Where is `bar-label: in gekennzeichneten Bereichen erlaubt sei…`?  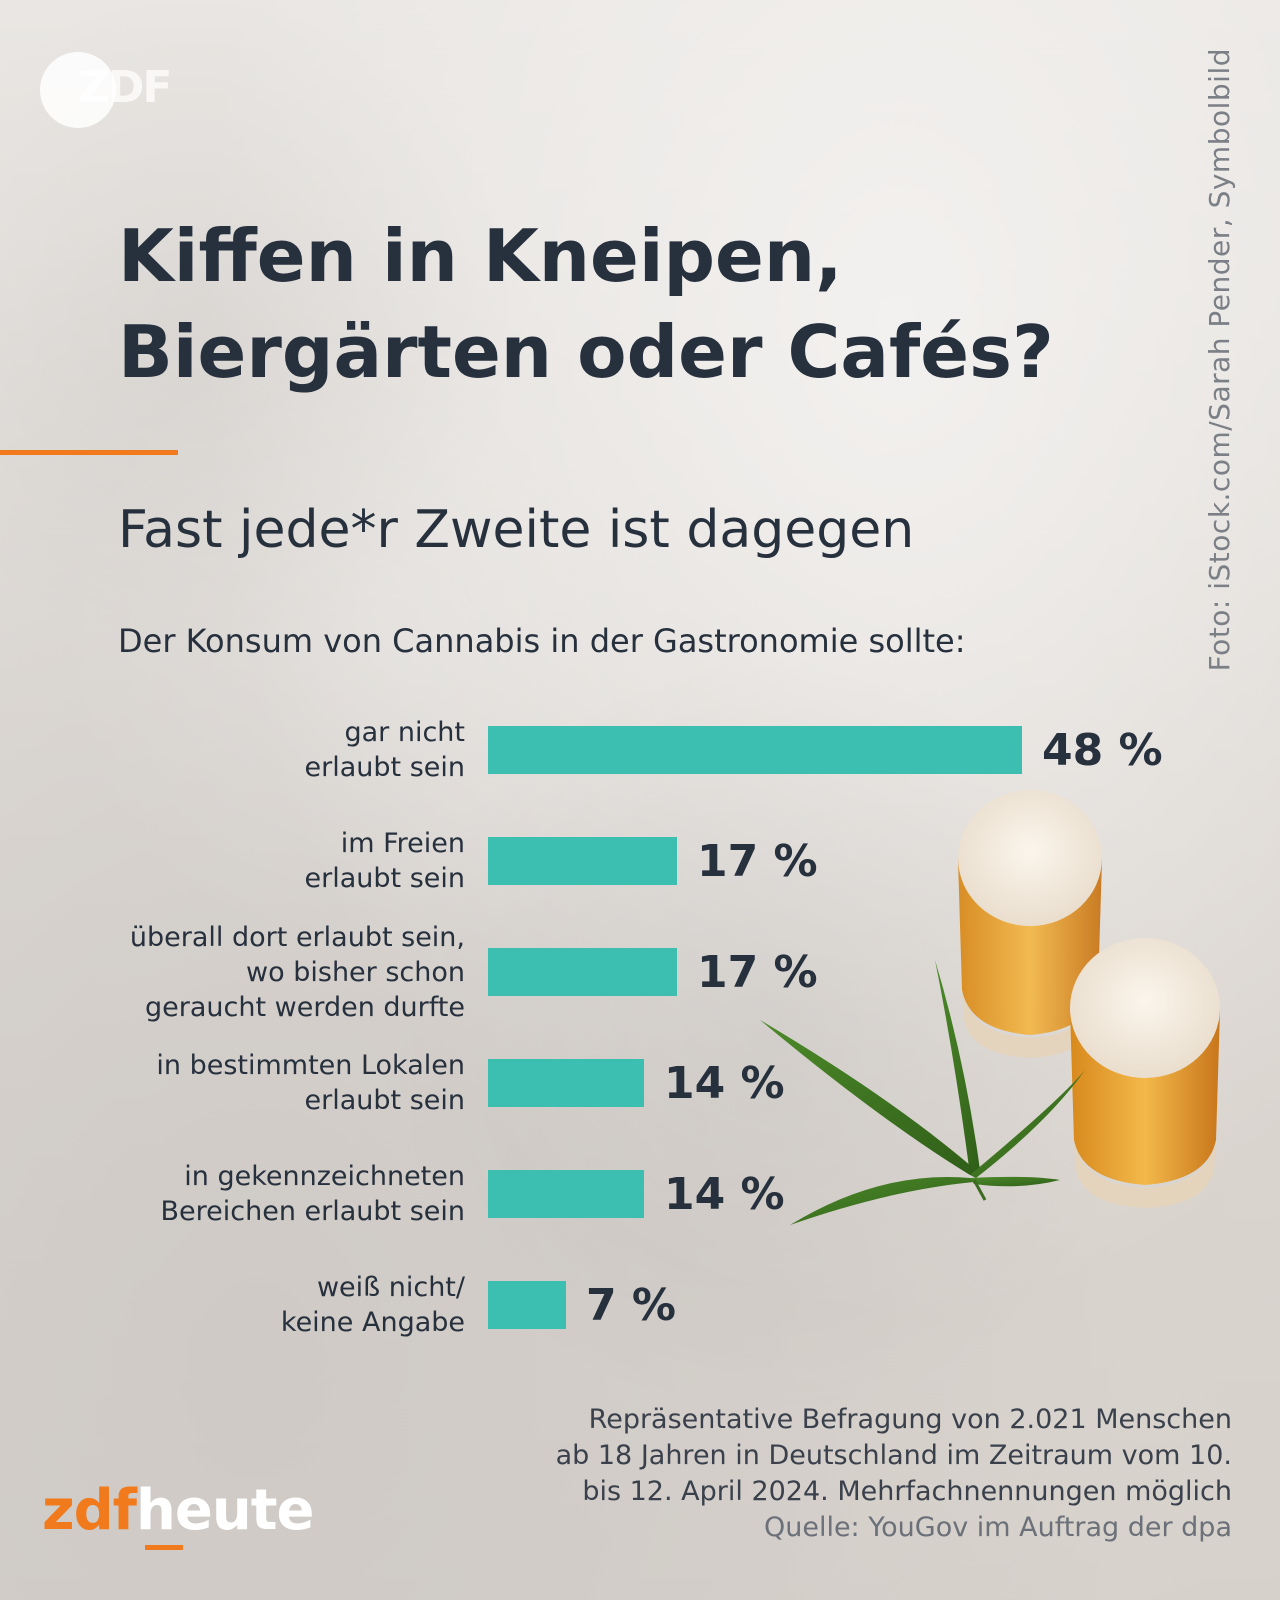
bar-label: in gekennzeichneten Bereichen erlaubt sei… is located at coordinates (245, 1194).